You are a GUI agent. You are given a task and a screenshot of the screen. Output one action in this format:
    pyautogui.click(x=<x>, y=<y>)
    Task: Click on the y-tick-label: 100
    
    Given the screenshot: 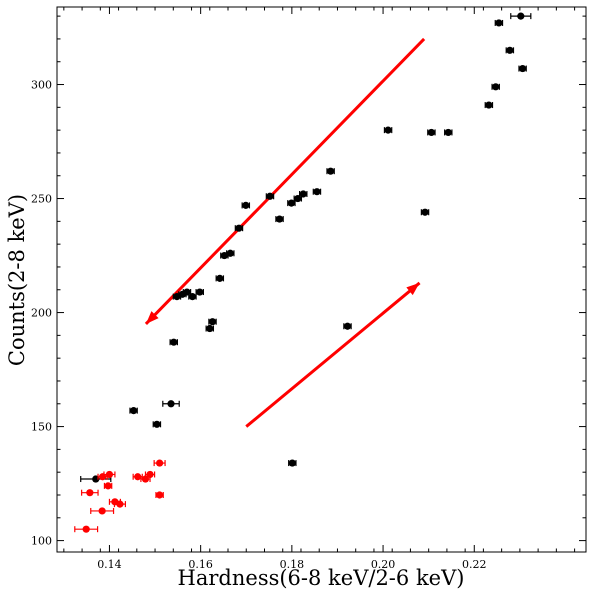 What is the action you would take?
    pyautogui.click(x=41, y=541)
    